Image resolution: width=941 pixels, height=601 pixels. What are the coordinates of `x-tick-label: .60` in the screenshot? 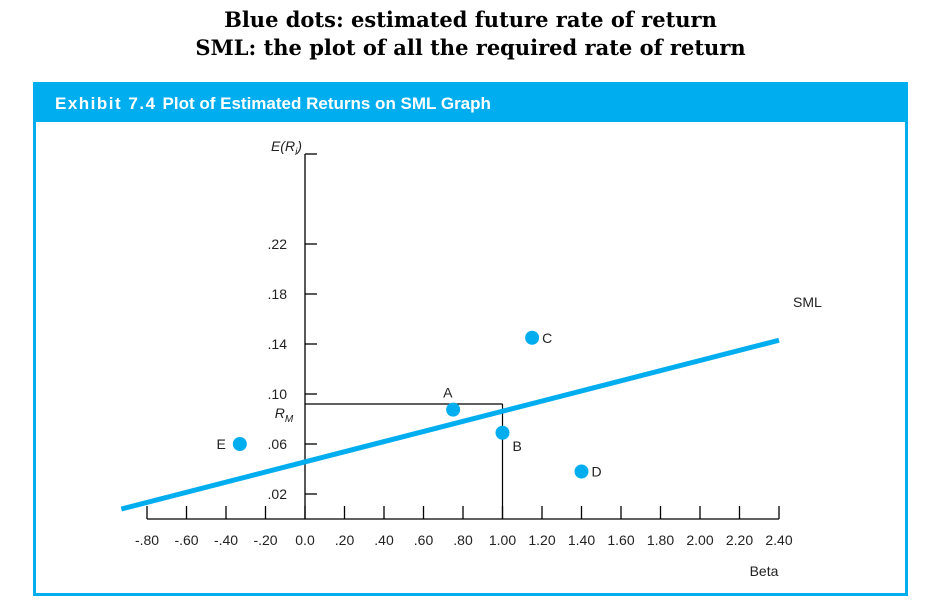 It's located at (424, 540).